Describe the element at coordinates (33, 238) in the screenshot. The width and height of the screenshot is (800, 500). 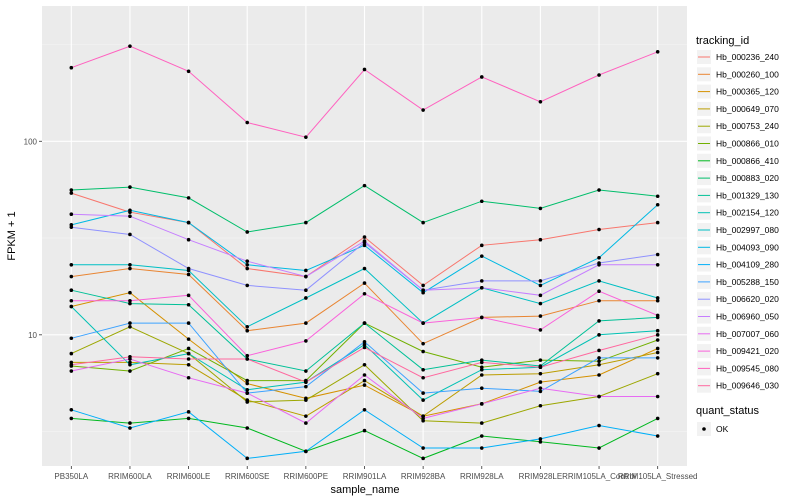
I see `y-axis-ticks: 10 100` at that location.